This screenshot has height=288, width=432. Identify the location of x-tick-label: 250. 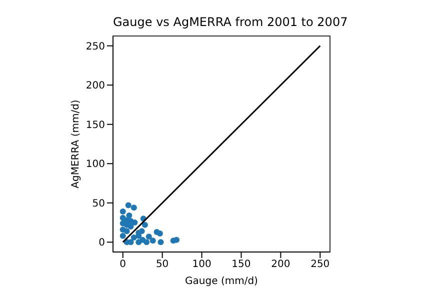
(320, 264).